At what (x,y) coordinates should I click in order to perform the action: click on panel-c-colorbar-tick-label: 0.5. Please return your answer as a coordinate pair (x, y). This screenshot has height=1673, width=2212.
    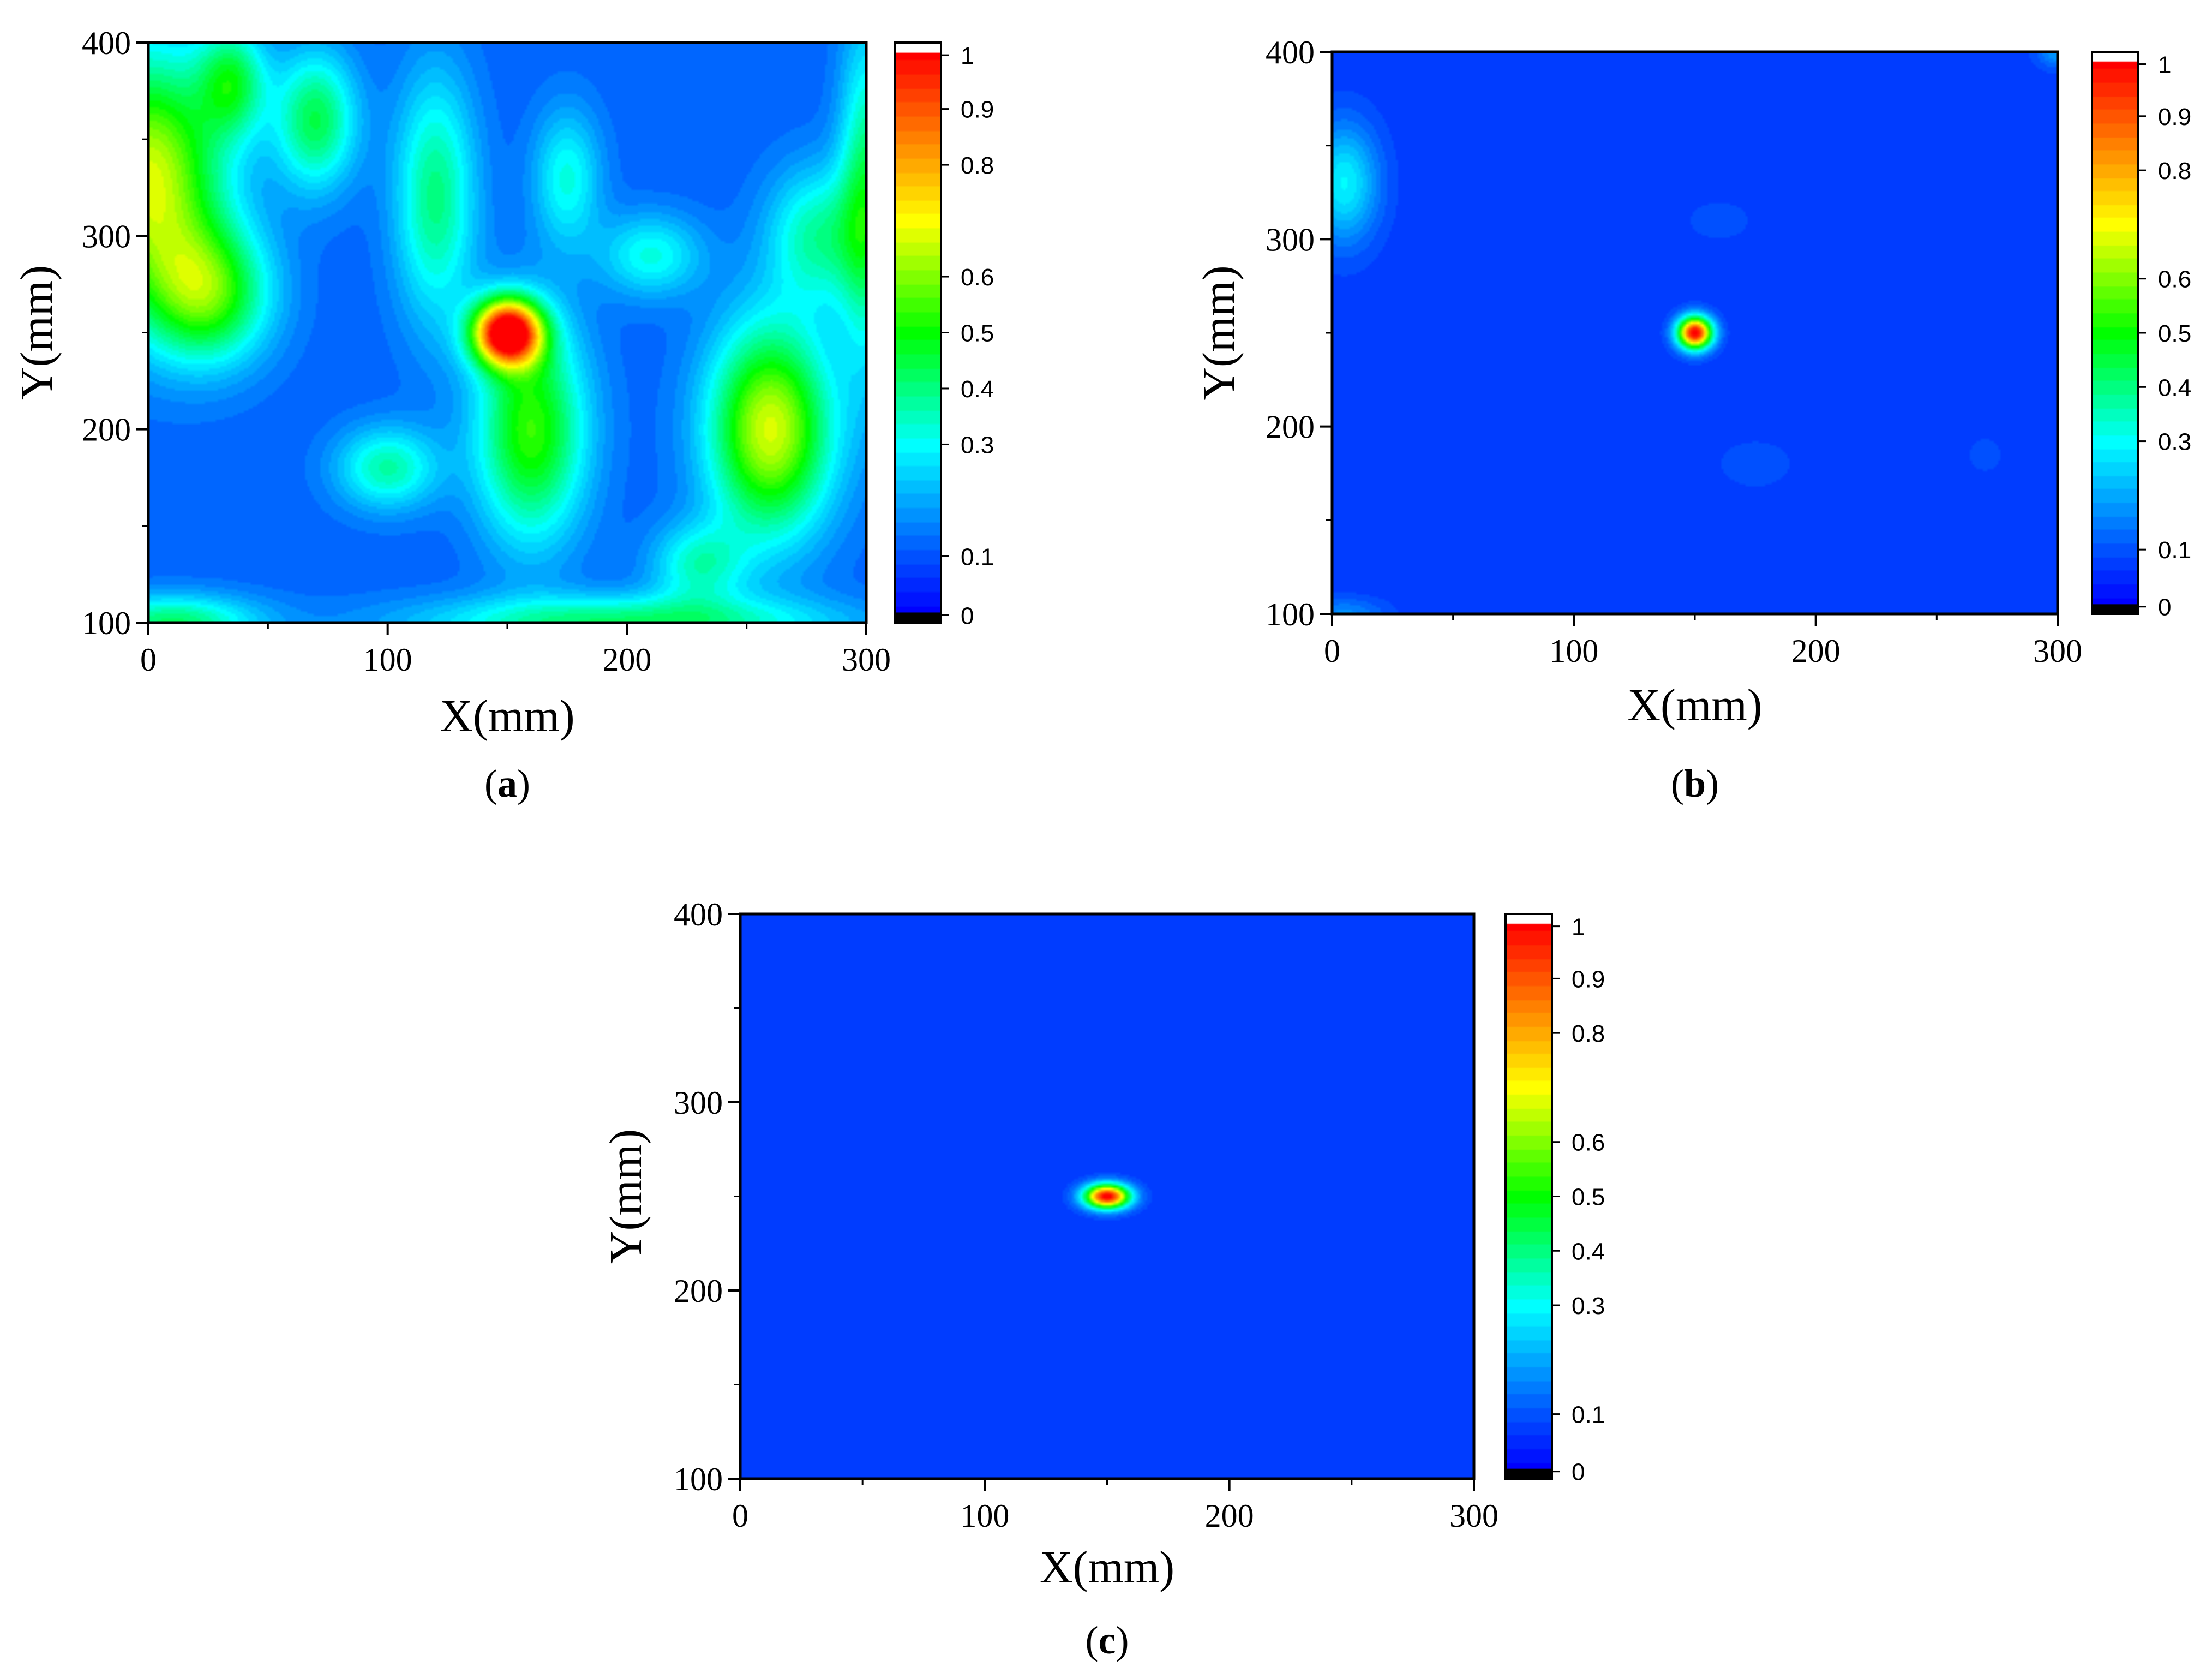
    Looking at the image, I should click on (1588, 1197).